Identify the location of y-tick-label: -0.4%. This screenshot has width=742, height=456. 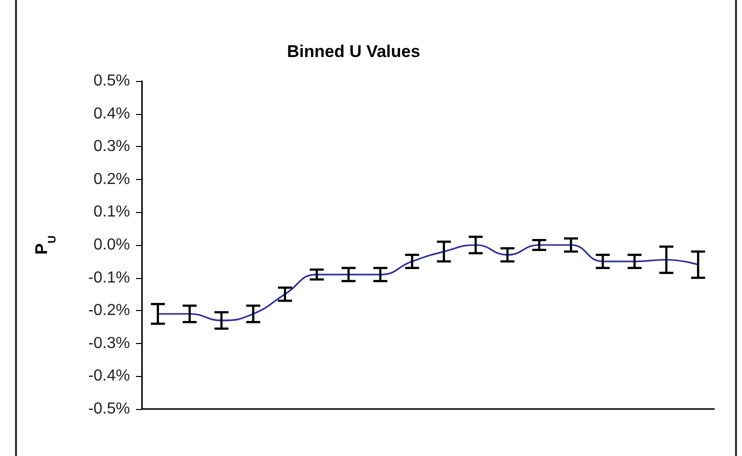
(109, 376).